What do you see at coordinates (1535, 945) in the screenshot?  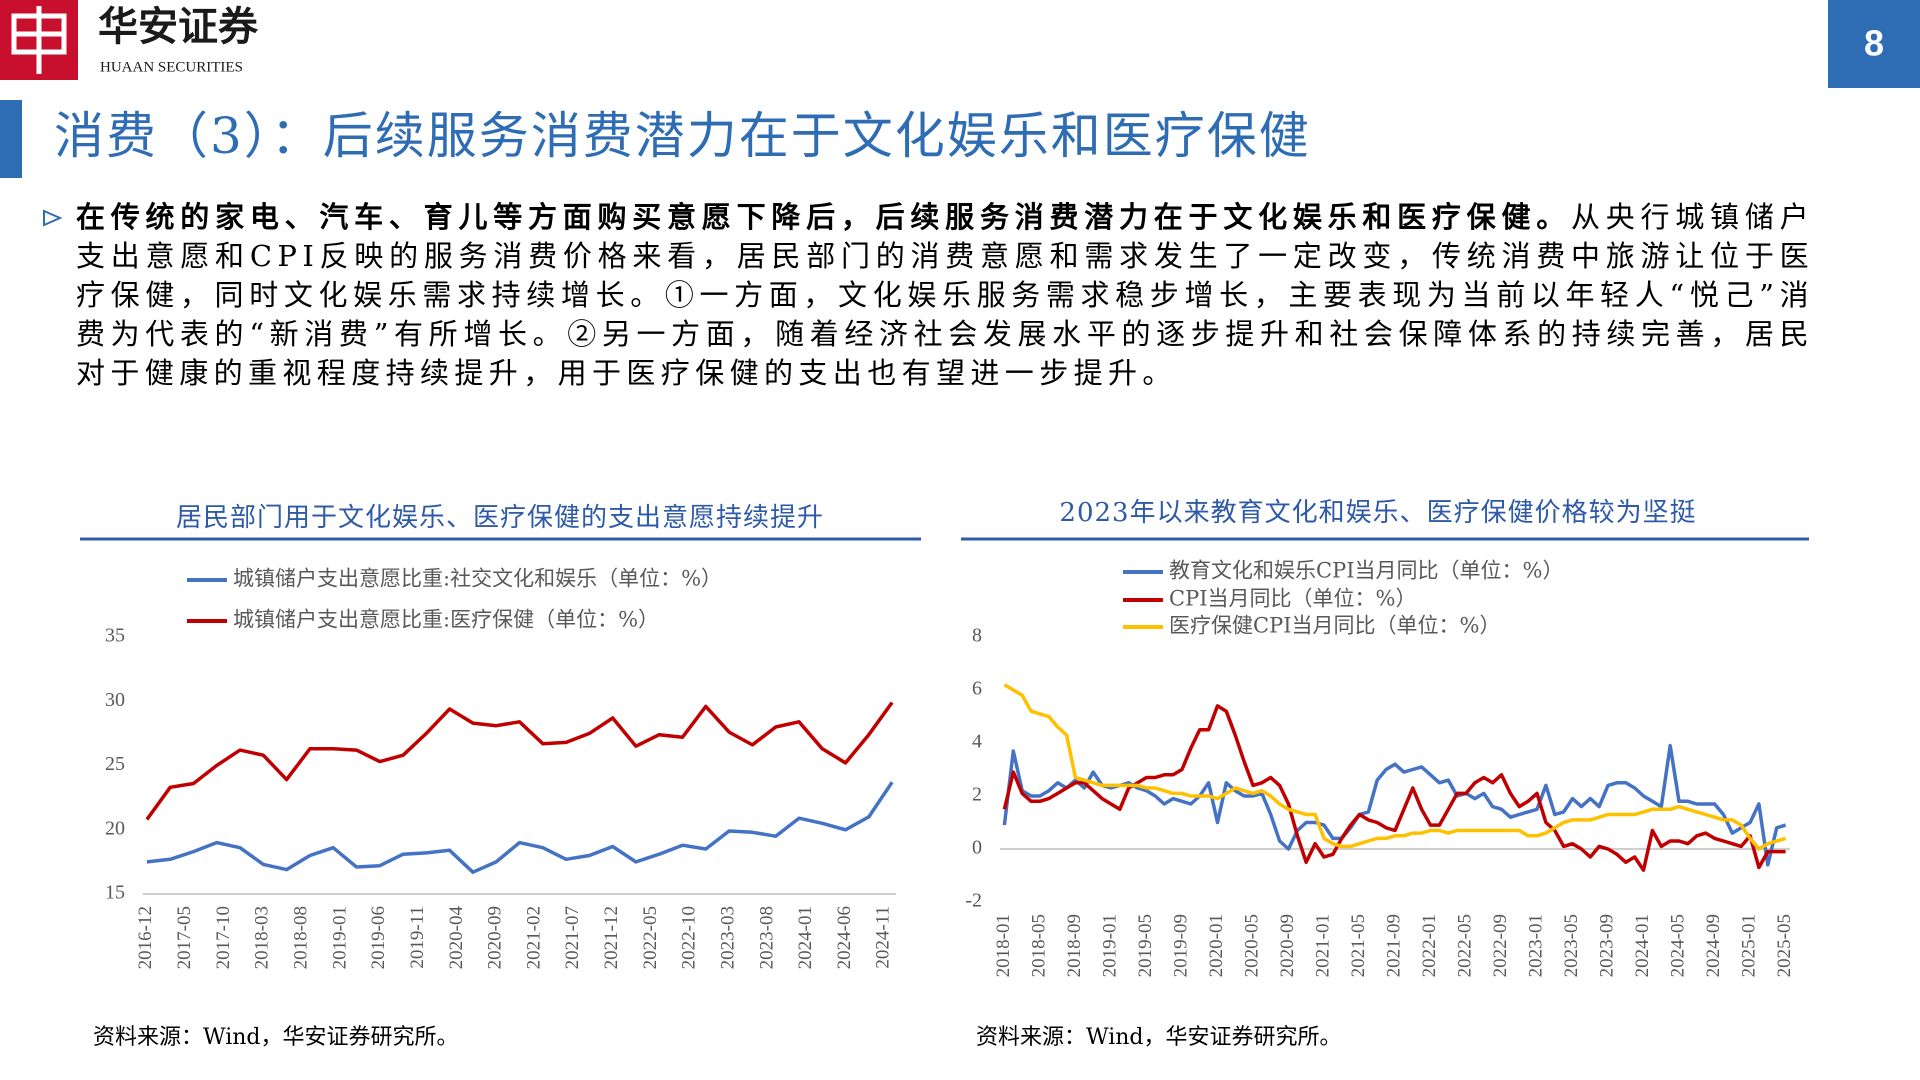 I see `x-tick-label: 2023-01` at bounding box center [1535, 945].